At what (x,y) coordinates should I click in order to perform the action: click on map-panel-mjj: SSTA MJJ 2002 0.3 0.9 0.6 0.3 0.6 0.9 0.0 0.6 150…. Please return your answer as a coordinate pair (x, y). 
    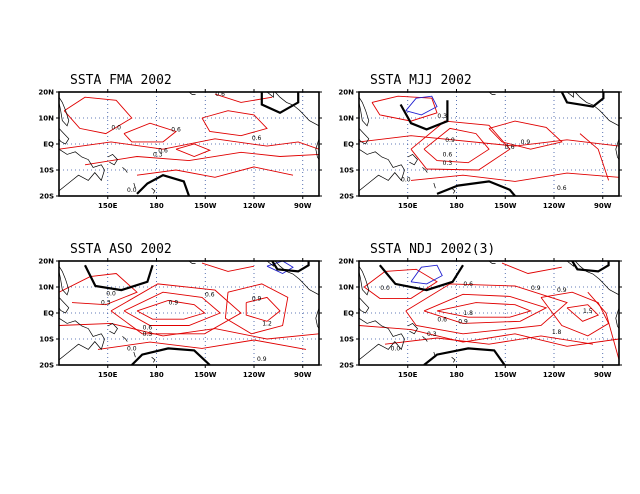
    Looking at the image, I should click on (480, 141).